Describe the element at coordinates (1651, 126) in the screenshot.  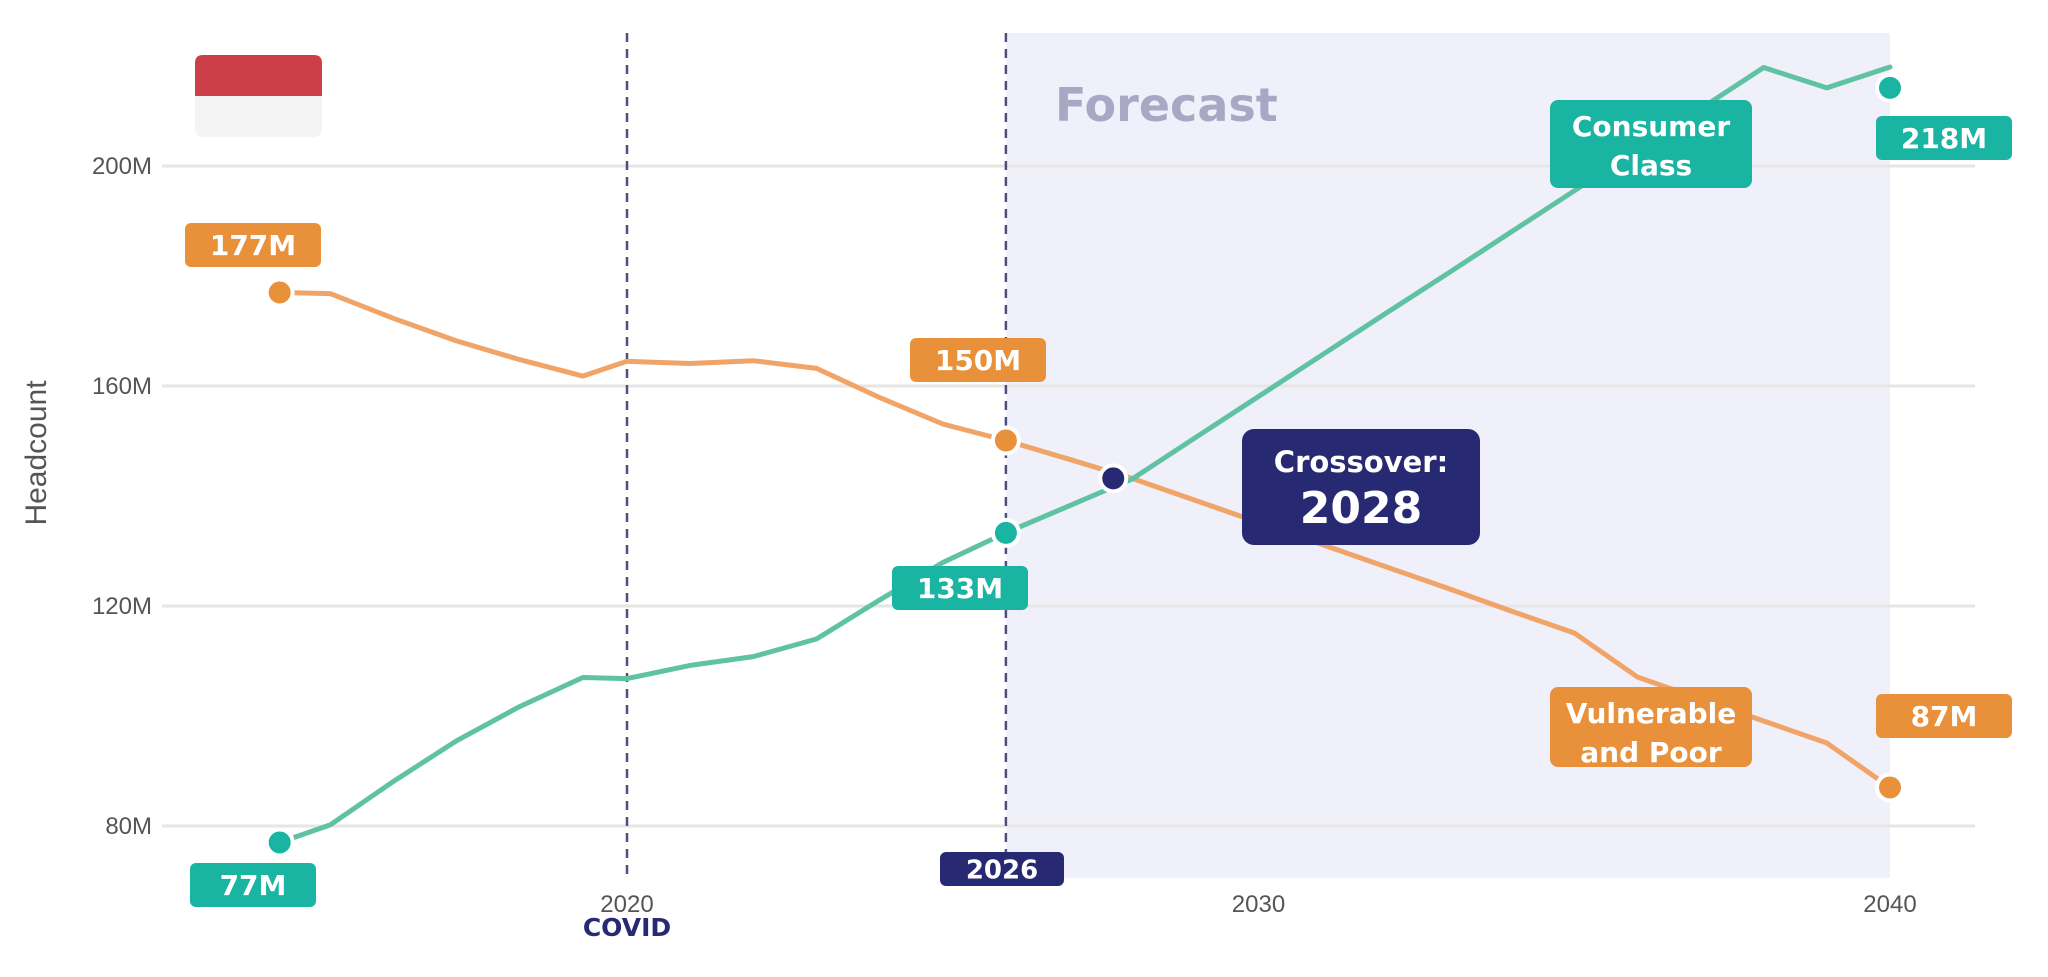
I see `series-label-consumer-line-1: Consumer` at that location.